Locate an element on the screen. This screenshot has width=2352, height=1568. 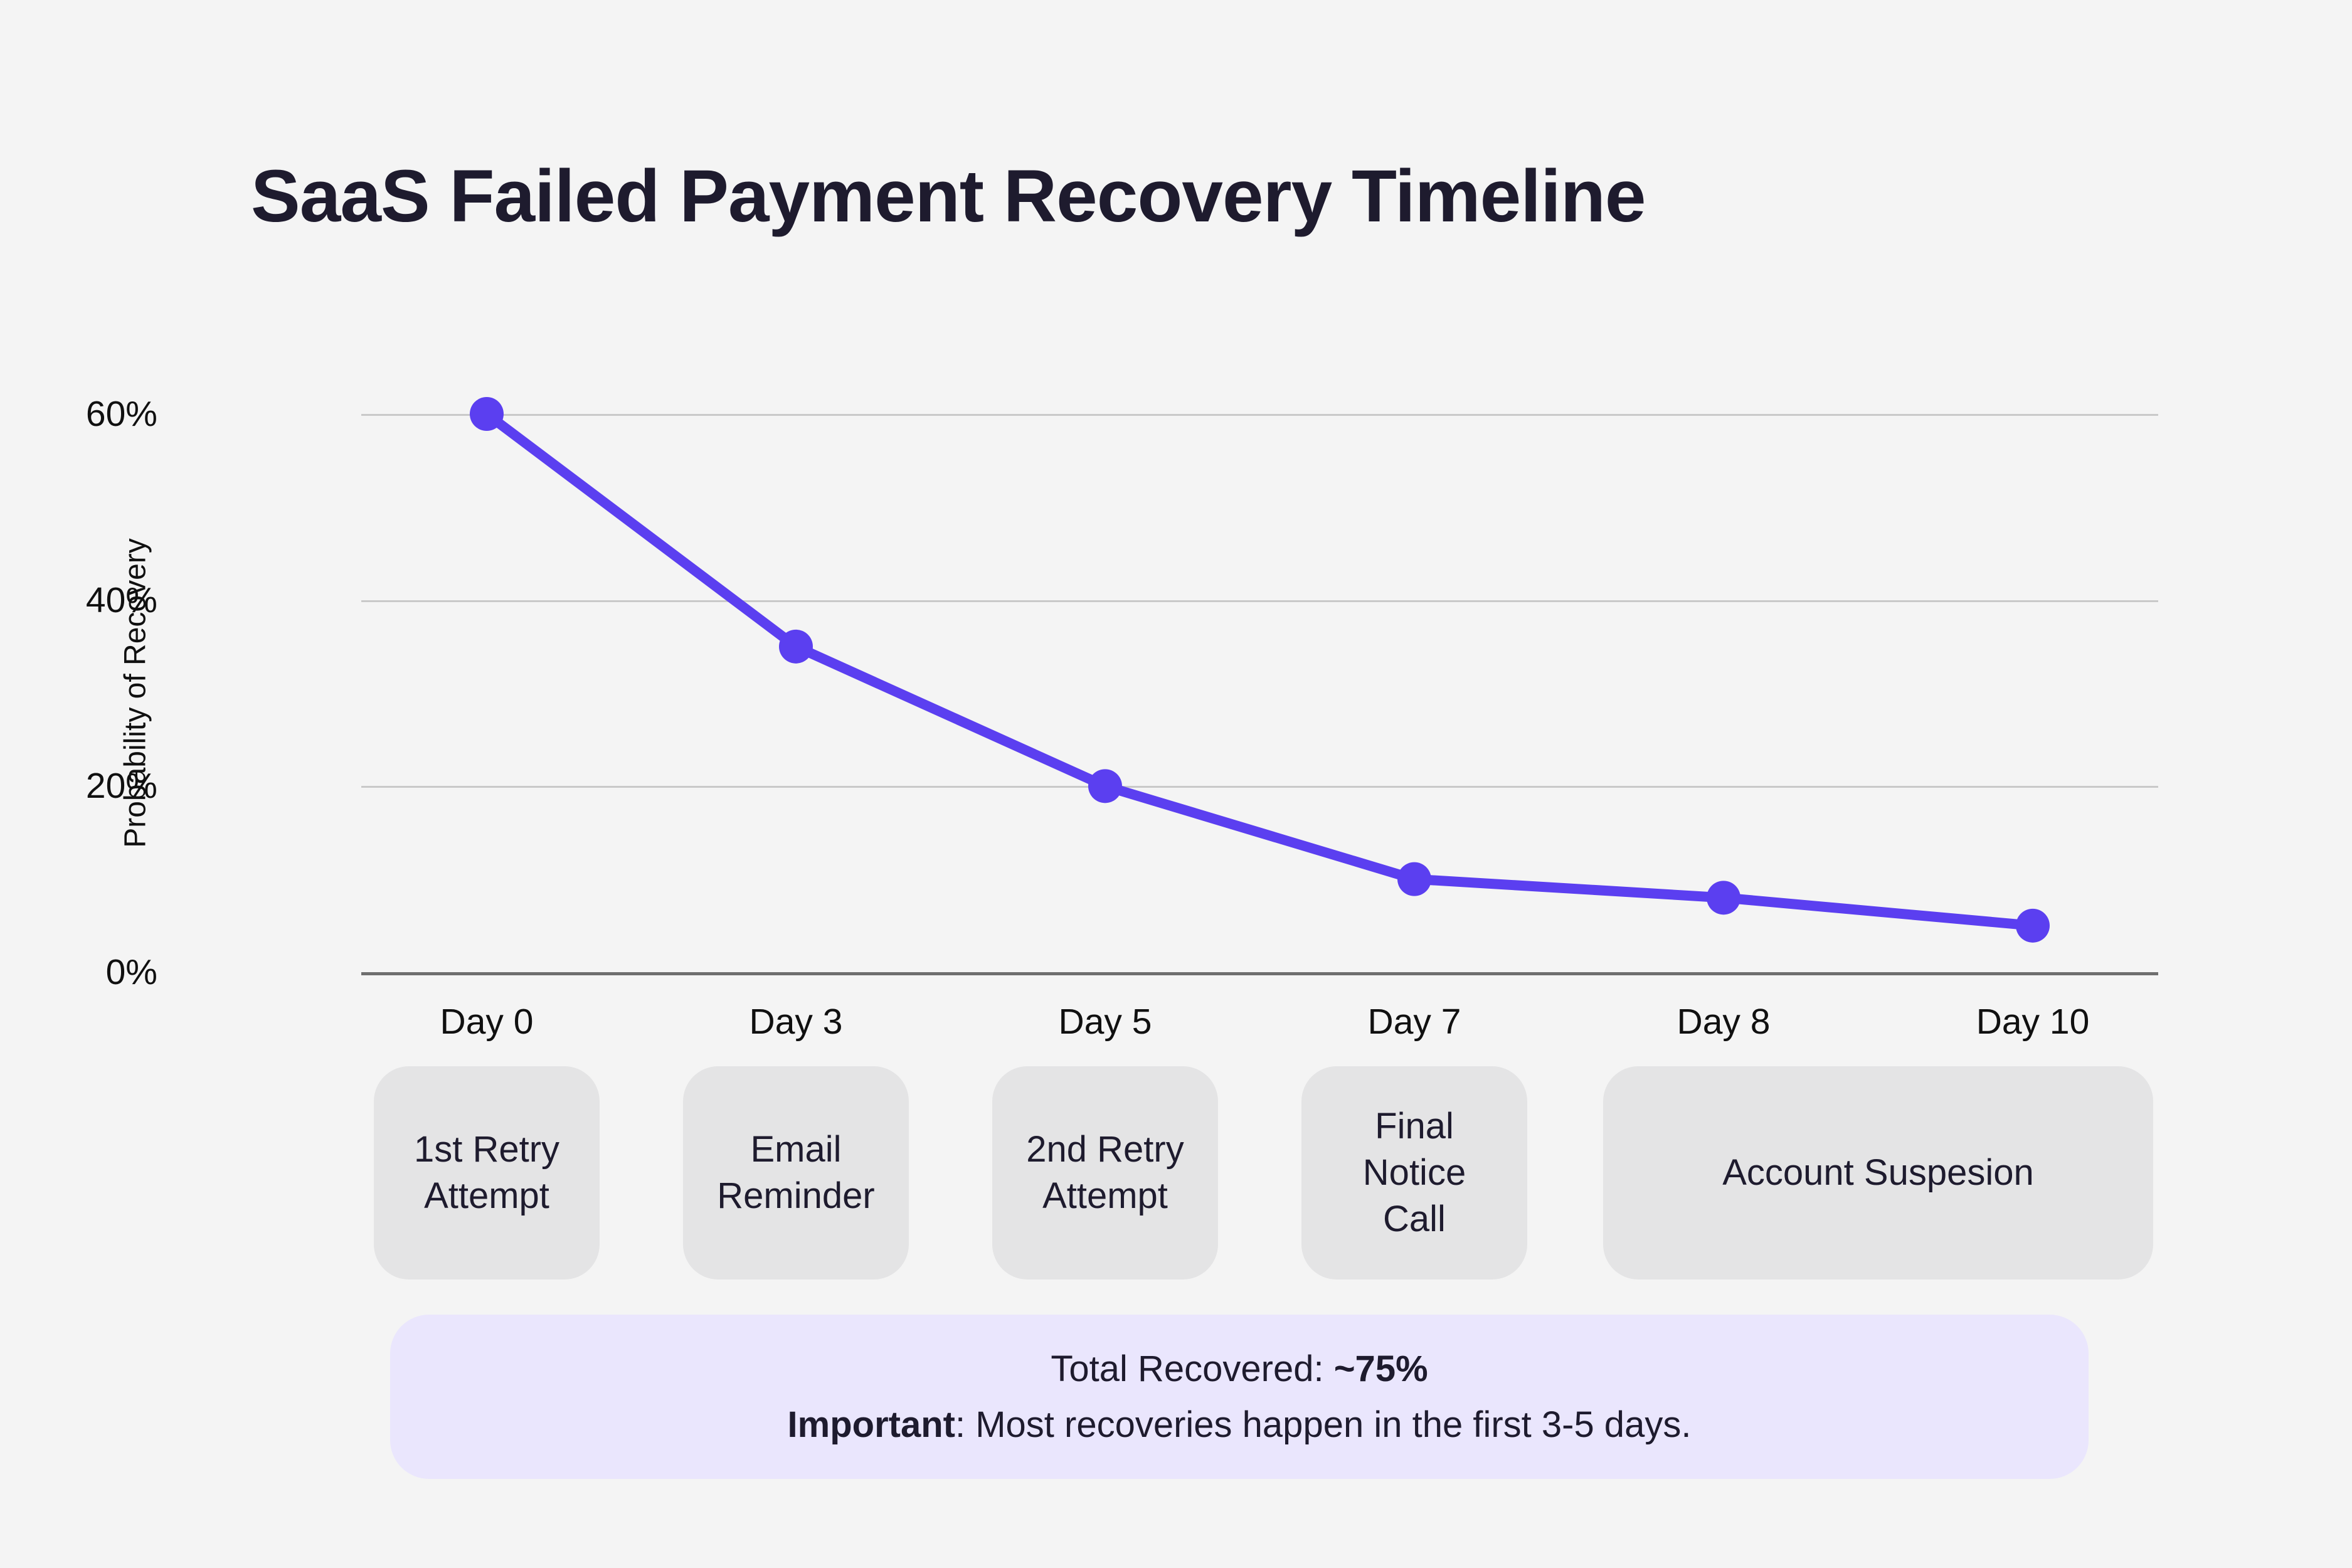
stage-box-label: Final Notice Call is located at coordinates (1414, 1173).